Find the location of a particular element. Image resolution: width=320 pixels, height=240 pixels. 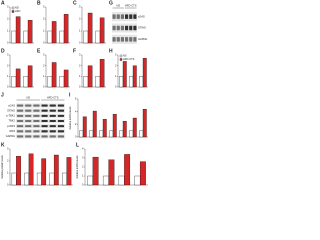

legend-label: HFD is located at coordinates (17, 11).